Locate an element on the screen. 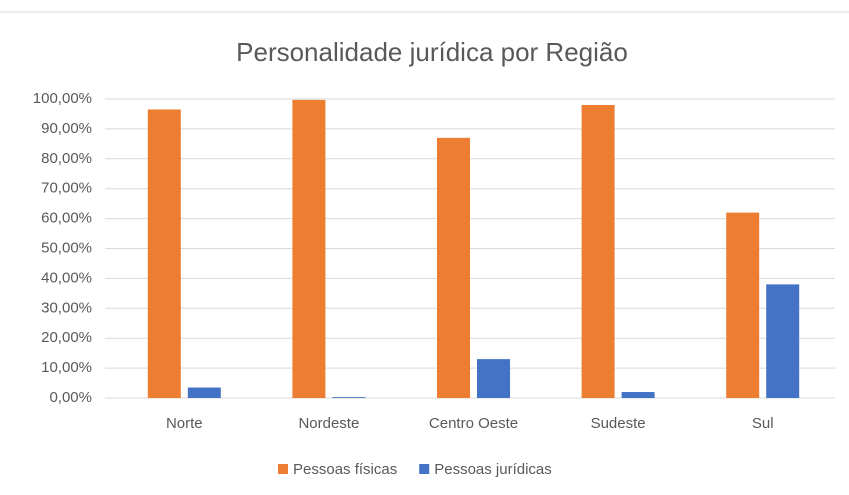 The image size is (849, 495). x-tick-label: Norte is located at coordinates (184, 423).